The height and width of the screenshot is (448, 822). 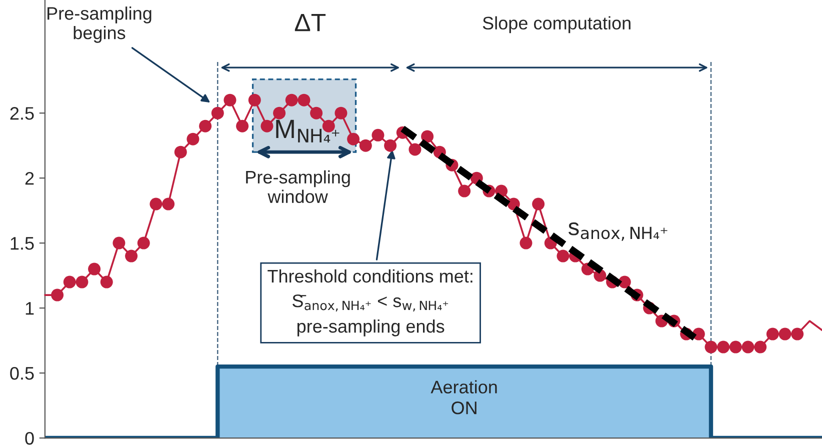 What do you see at coordinates (22, 113) in the screenshot?
I see `y-tick-label: 2.5` at bounding box center [22, 113].